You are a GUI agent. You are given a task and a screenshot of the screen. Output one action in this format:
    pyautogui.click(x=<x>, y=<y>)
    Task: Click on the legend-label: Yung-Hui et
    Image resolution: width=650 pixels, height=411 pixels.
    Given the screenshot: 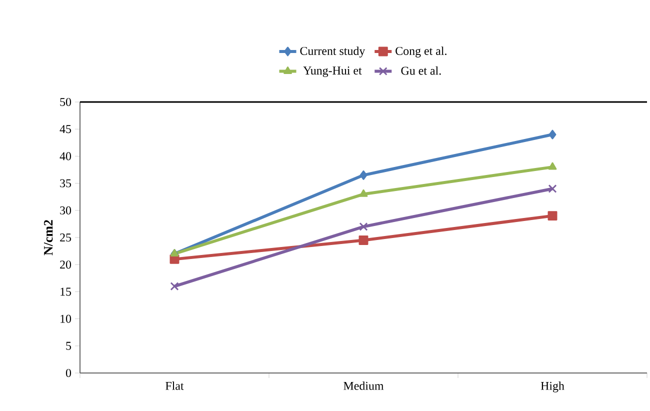 What is the action you would take?
    pyautogui.click(x=332, y=72)
    